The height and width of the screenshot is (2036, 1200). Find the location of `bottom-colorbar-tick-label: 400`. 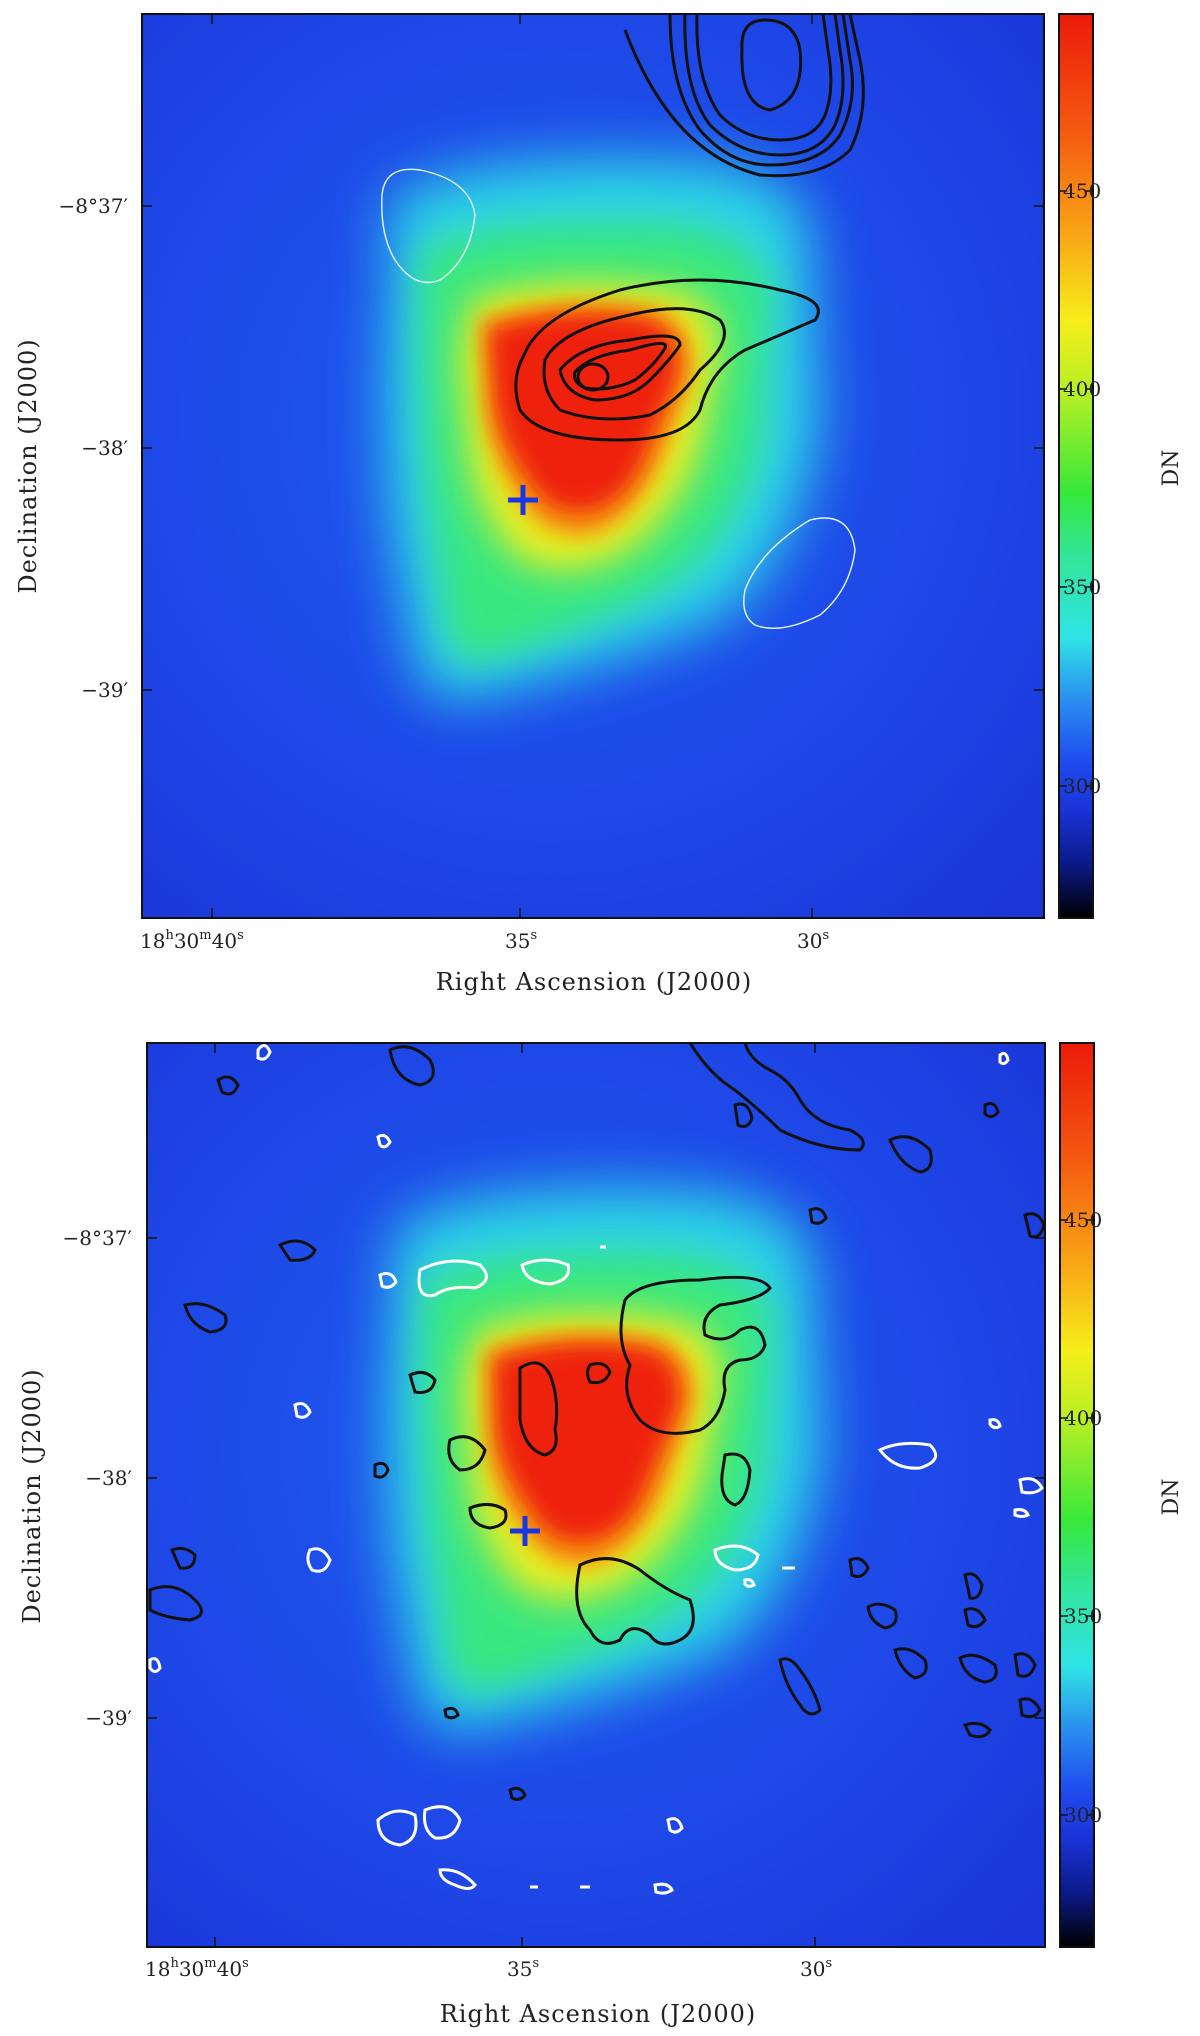

bottom-colorbar-tick-label: 400 is located at coordinates (1083, 1418).